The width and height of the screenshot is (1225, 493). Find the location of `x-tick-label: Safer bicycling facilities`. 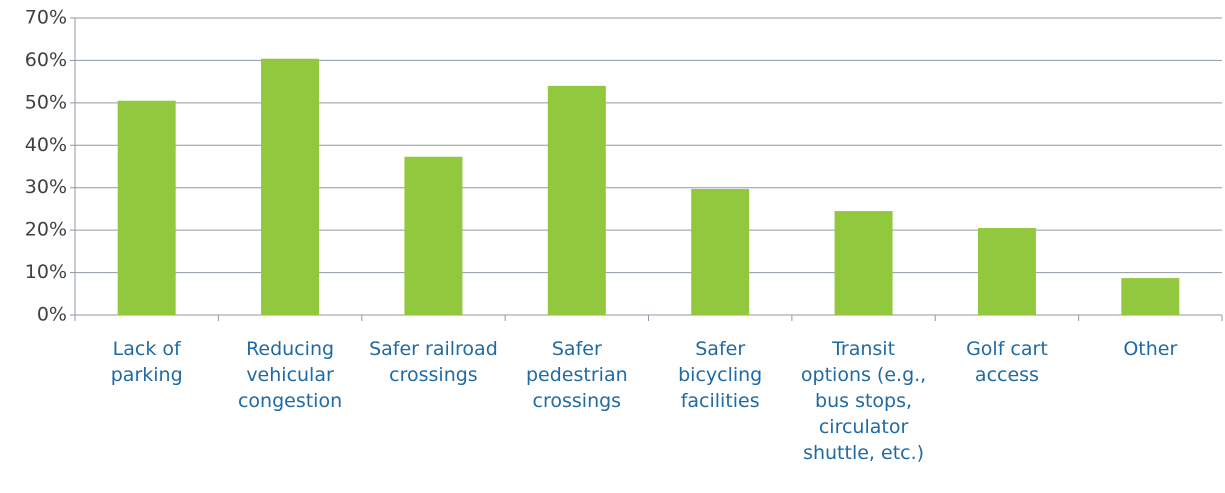

x-tick-label: Safer bicycling facilities is located at coordinates (720, 375).